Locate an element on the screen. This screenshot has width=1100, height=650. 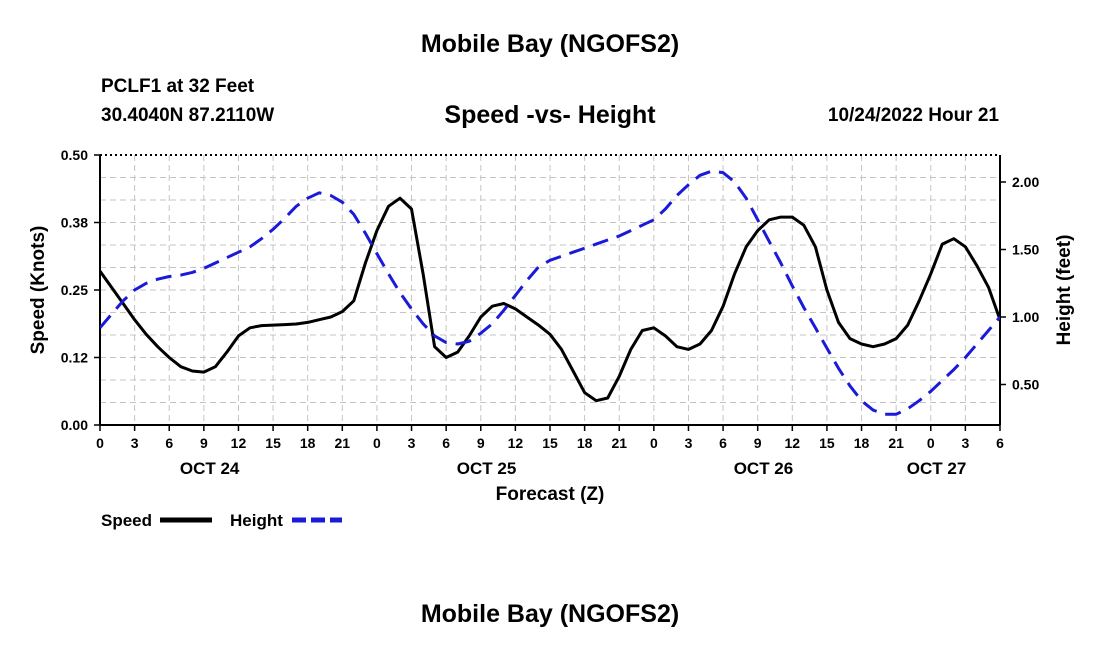
y2-tick-label: 2.00 is located at coordinates (1025, 182).